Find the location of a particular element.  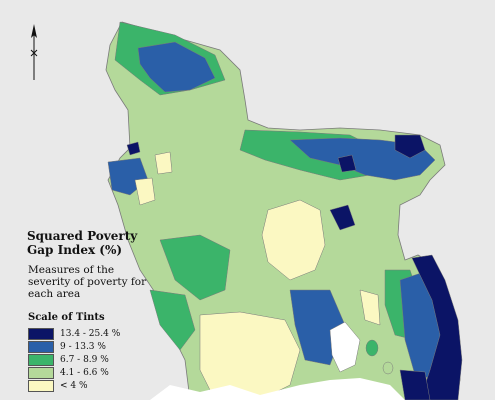

legend-title: Squared Poverty Gap Index (%) is located at coordinates (82, 243).